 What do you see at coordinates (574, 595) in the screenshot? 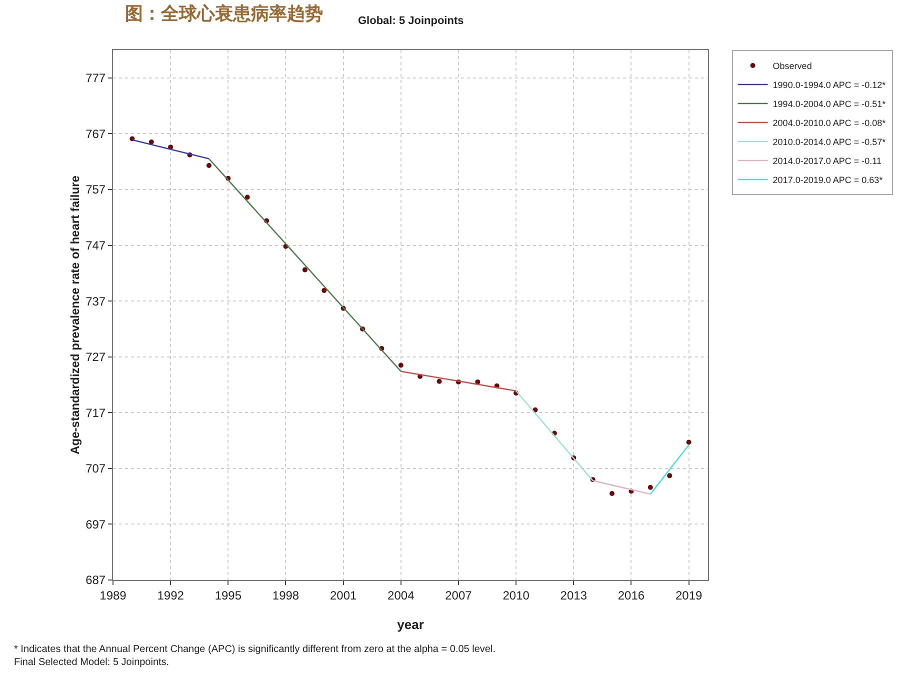
I see `x-tick-label: 2013` at bounding box center [574, 595].